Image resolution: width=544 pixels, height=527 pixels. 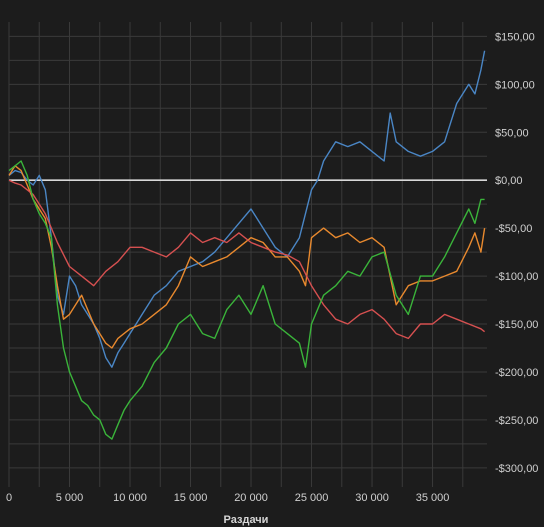 What do you see at coordinates (515, 37) in the screenshot?
I see `y-tick-label: $150,00` at bounding box center [515, 37].